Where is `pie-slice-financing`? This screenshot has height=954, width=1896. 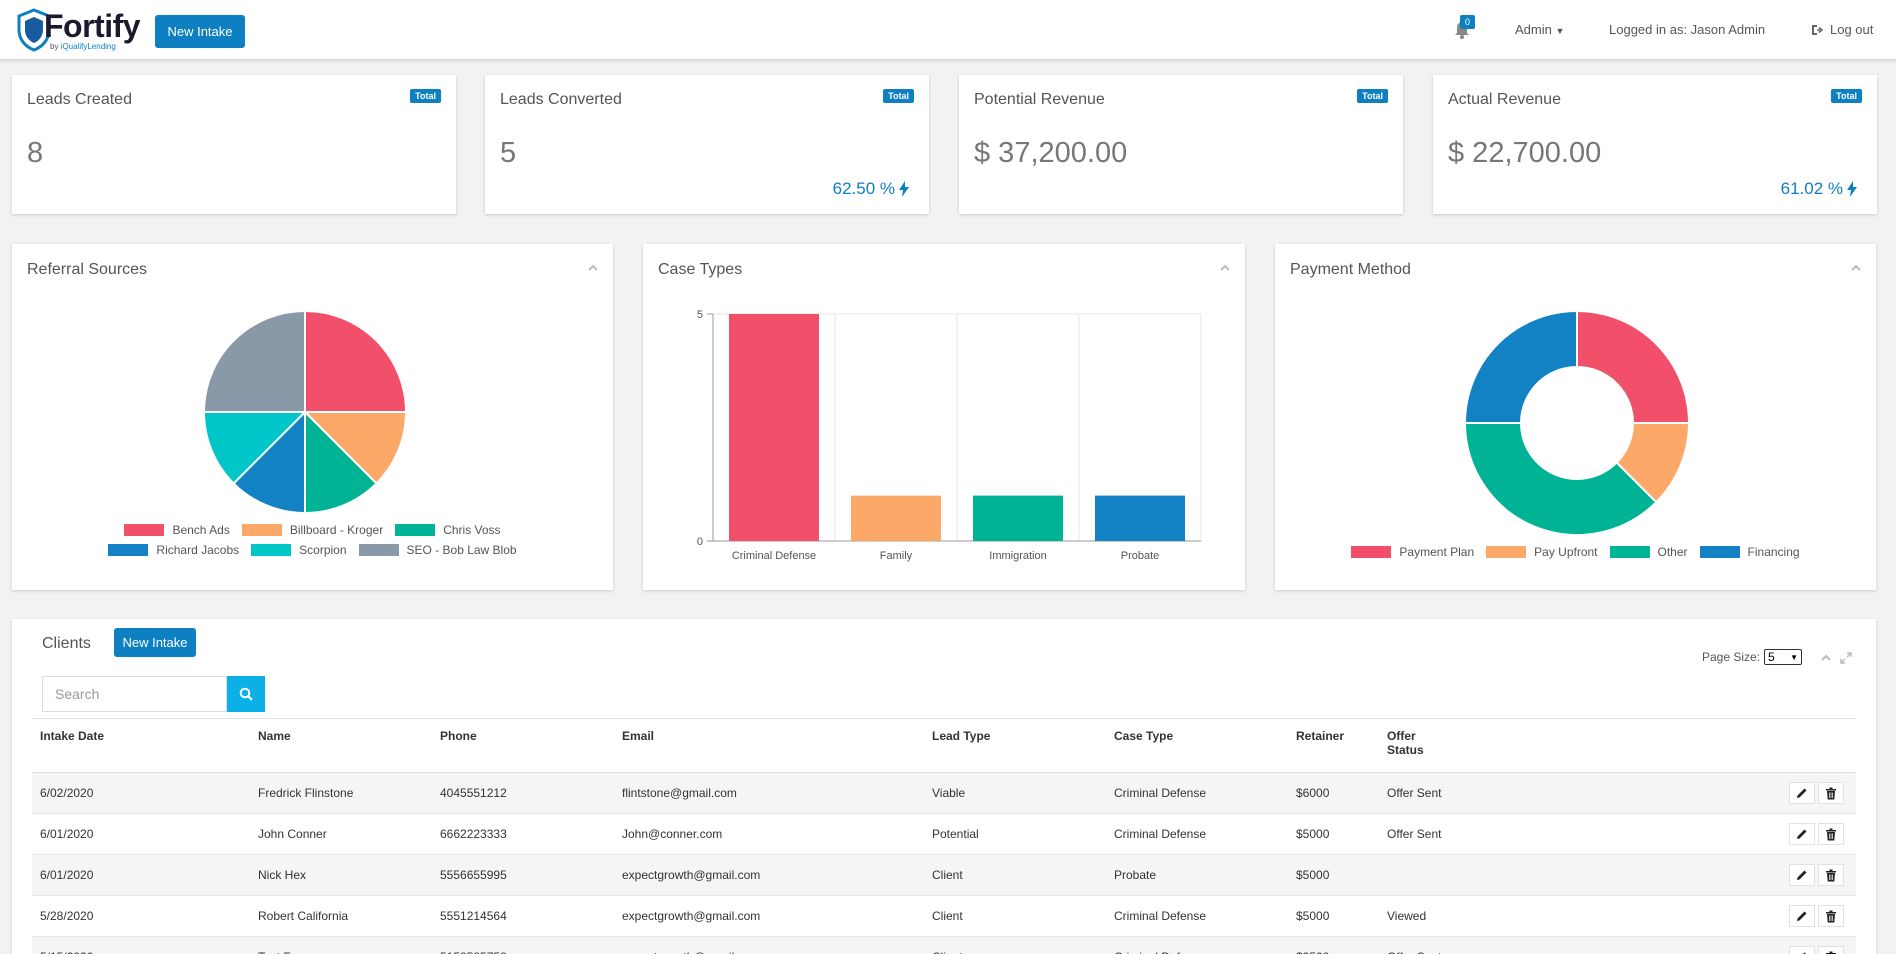 pie-slice-financing is located at coordinates (1520, 366).